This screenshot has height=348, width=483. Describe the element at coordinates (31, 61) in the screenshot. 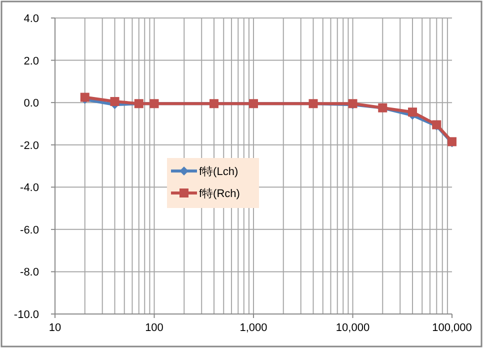

I see `y-tick-label: 2.0` at that location.